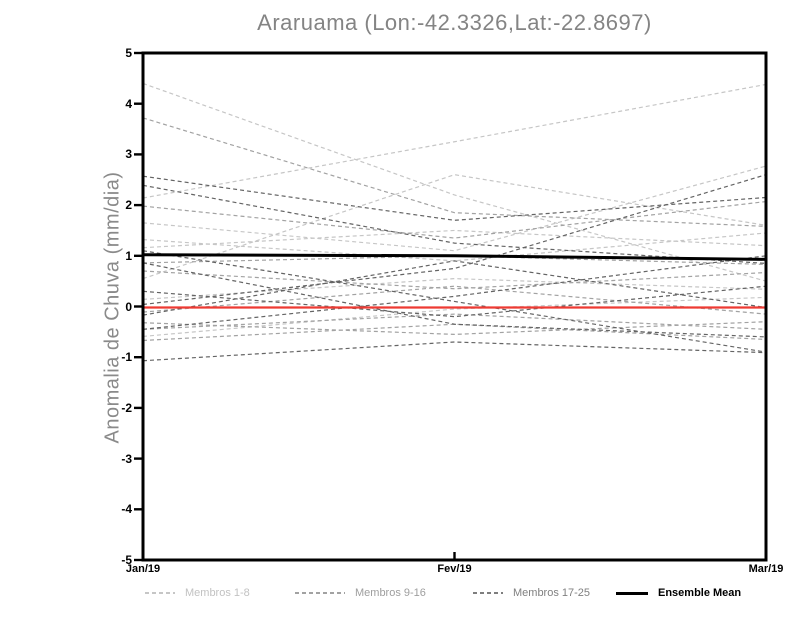 This screenshot has height=618, width=800. I want to click on chart-title: Araruama (Lon:-42.3326,Lat:-22.8697), so click(454, 22).